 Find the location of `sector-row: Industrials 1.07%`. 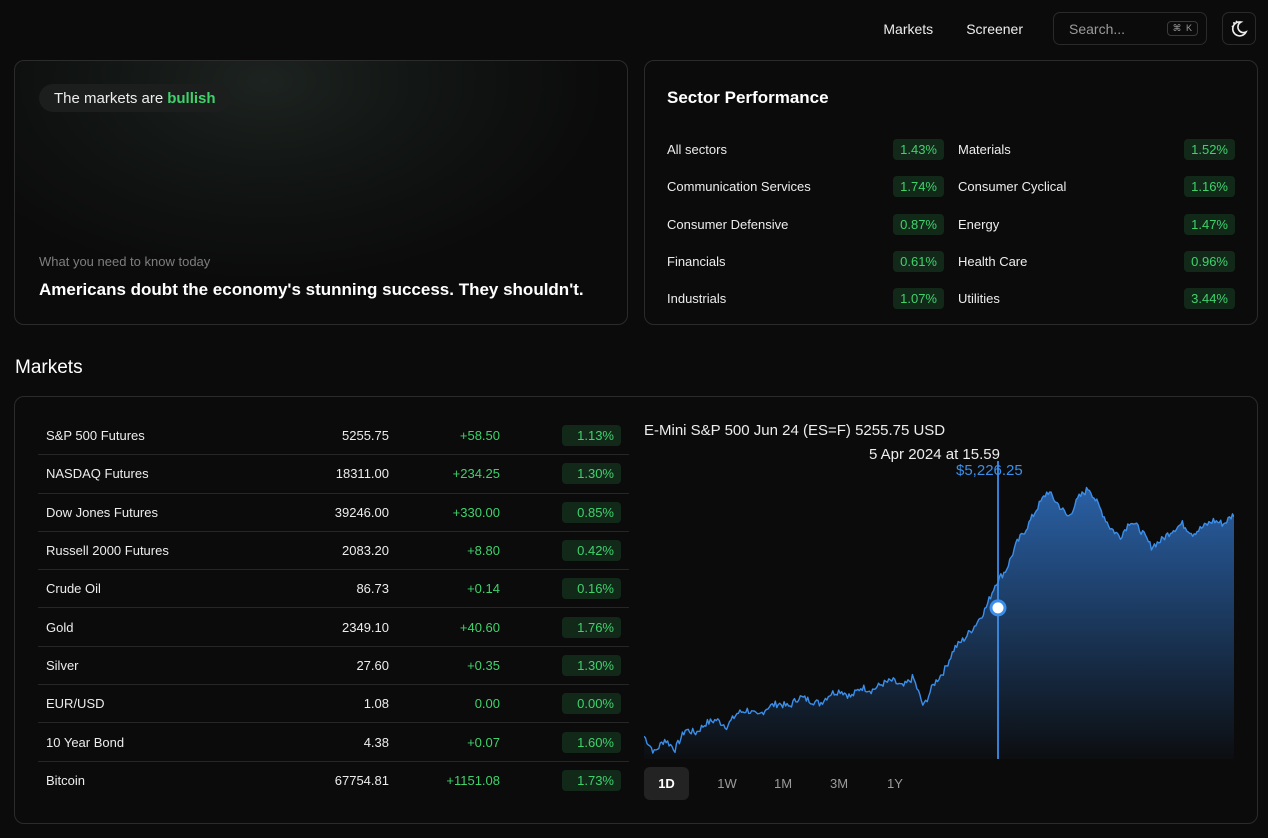

sector-row: Industrials 1.07% is located at coordinates (805, 298).